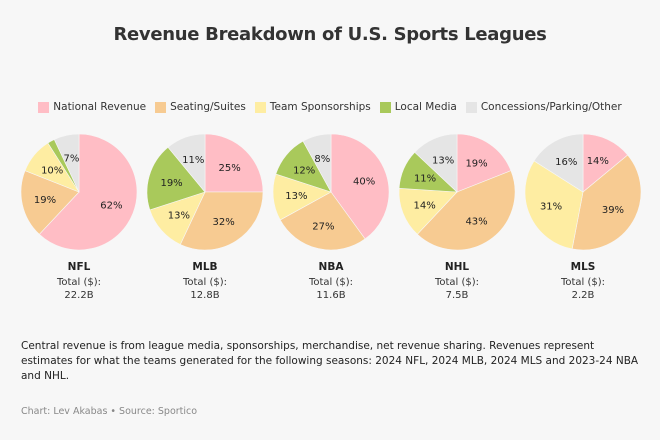  What do you see at coordinates (551, 206) in the screenshot?
I see `slice-label: 31%` at bounding box center [551, 206].